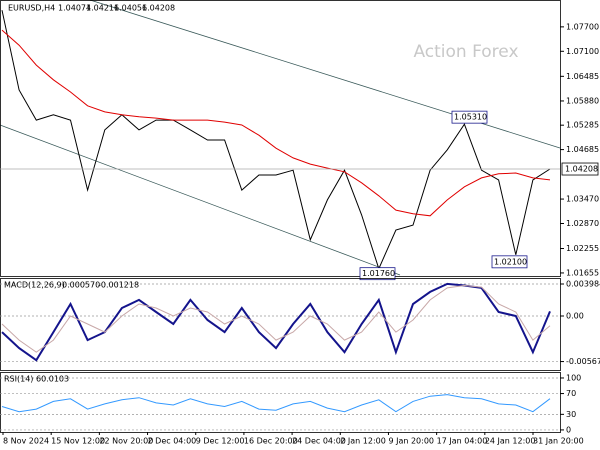  I want to click on x-tick-label: 24 Jan 12:00, so click(510, 441).